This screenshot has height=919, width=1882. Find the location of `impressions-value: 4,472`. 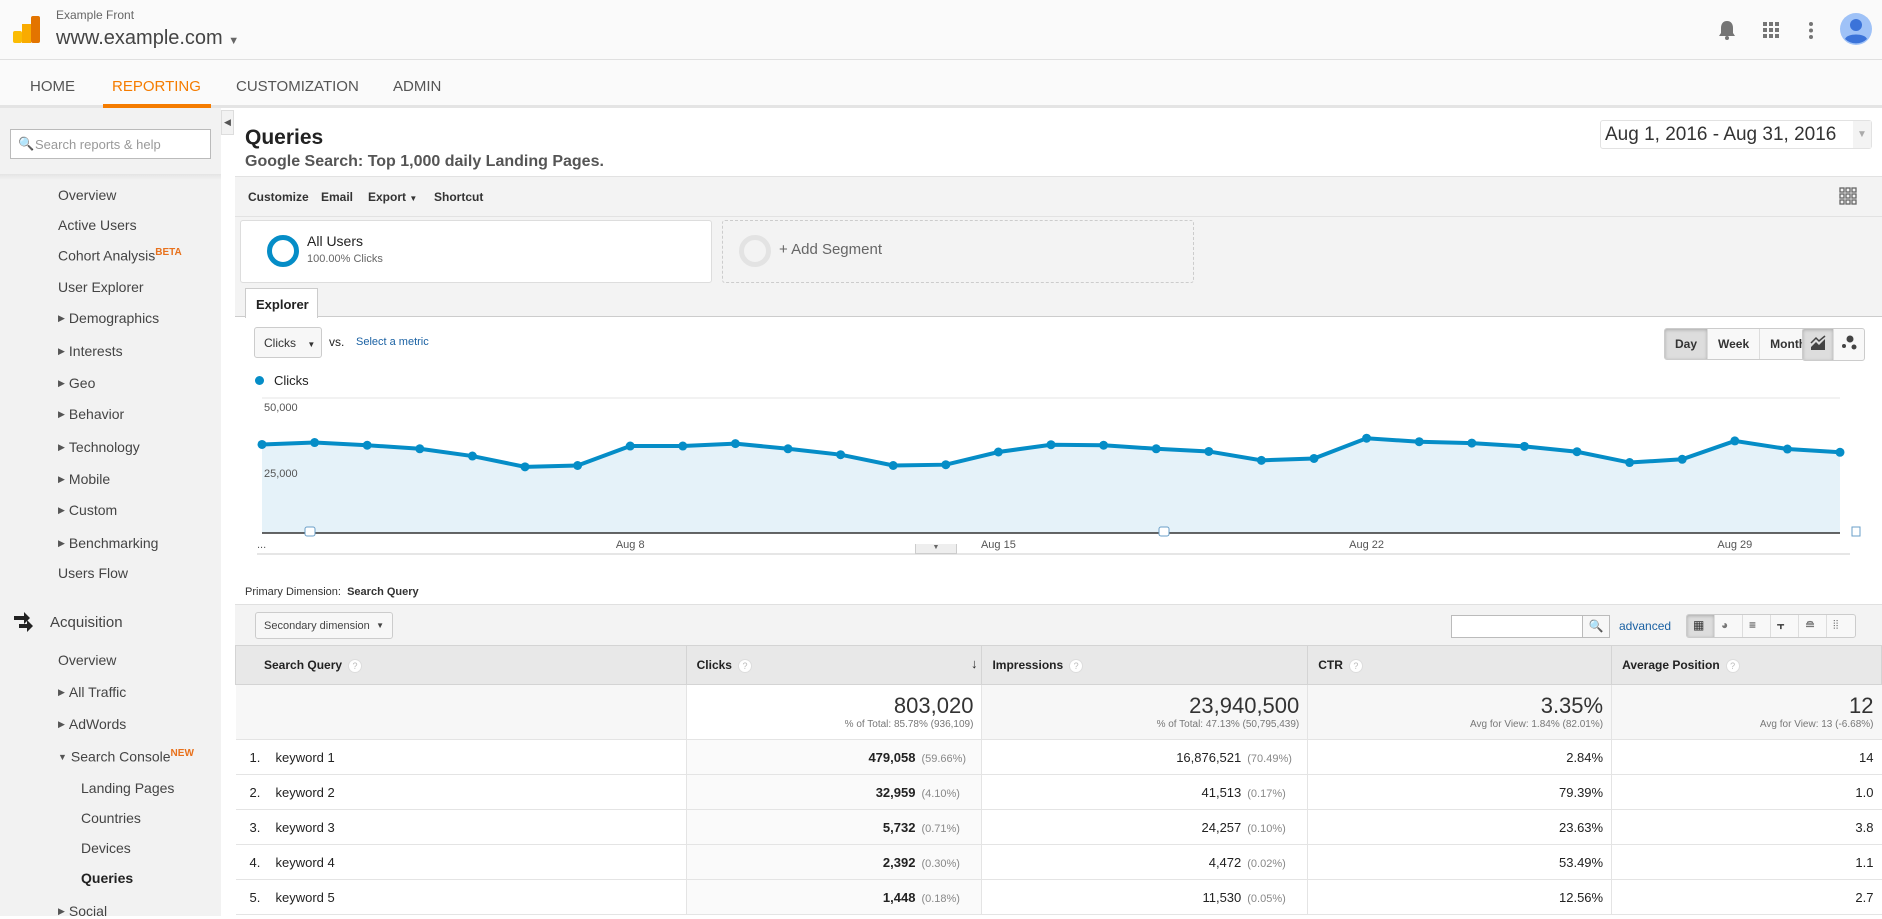

impressions-value: 4,472 is located at coordinates (1225, 862).